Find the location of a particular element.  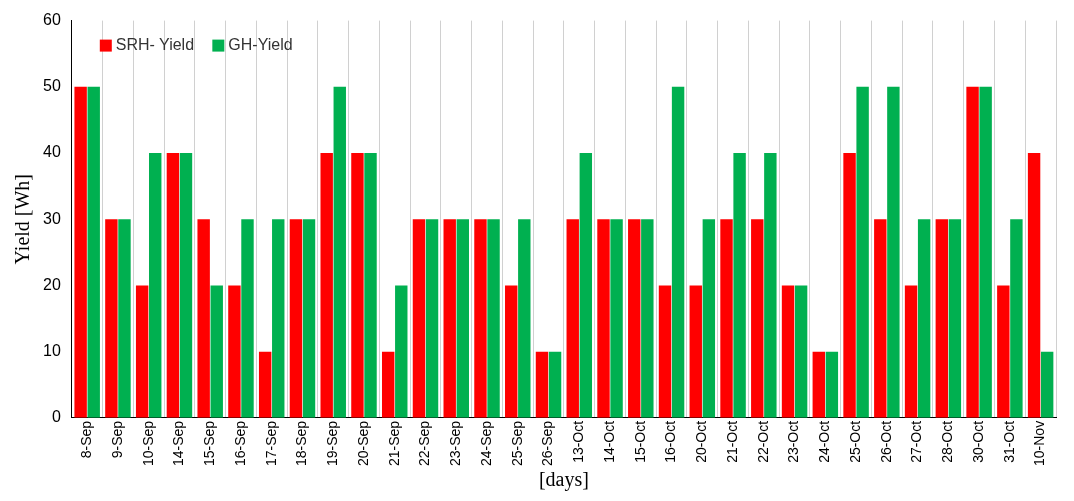

x-tick-label: 24-Oct is located at coordinates (824, 441).